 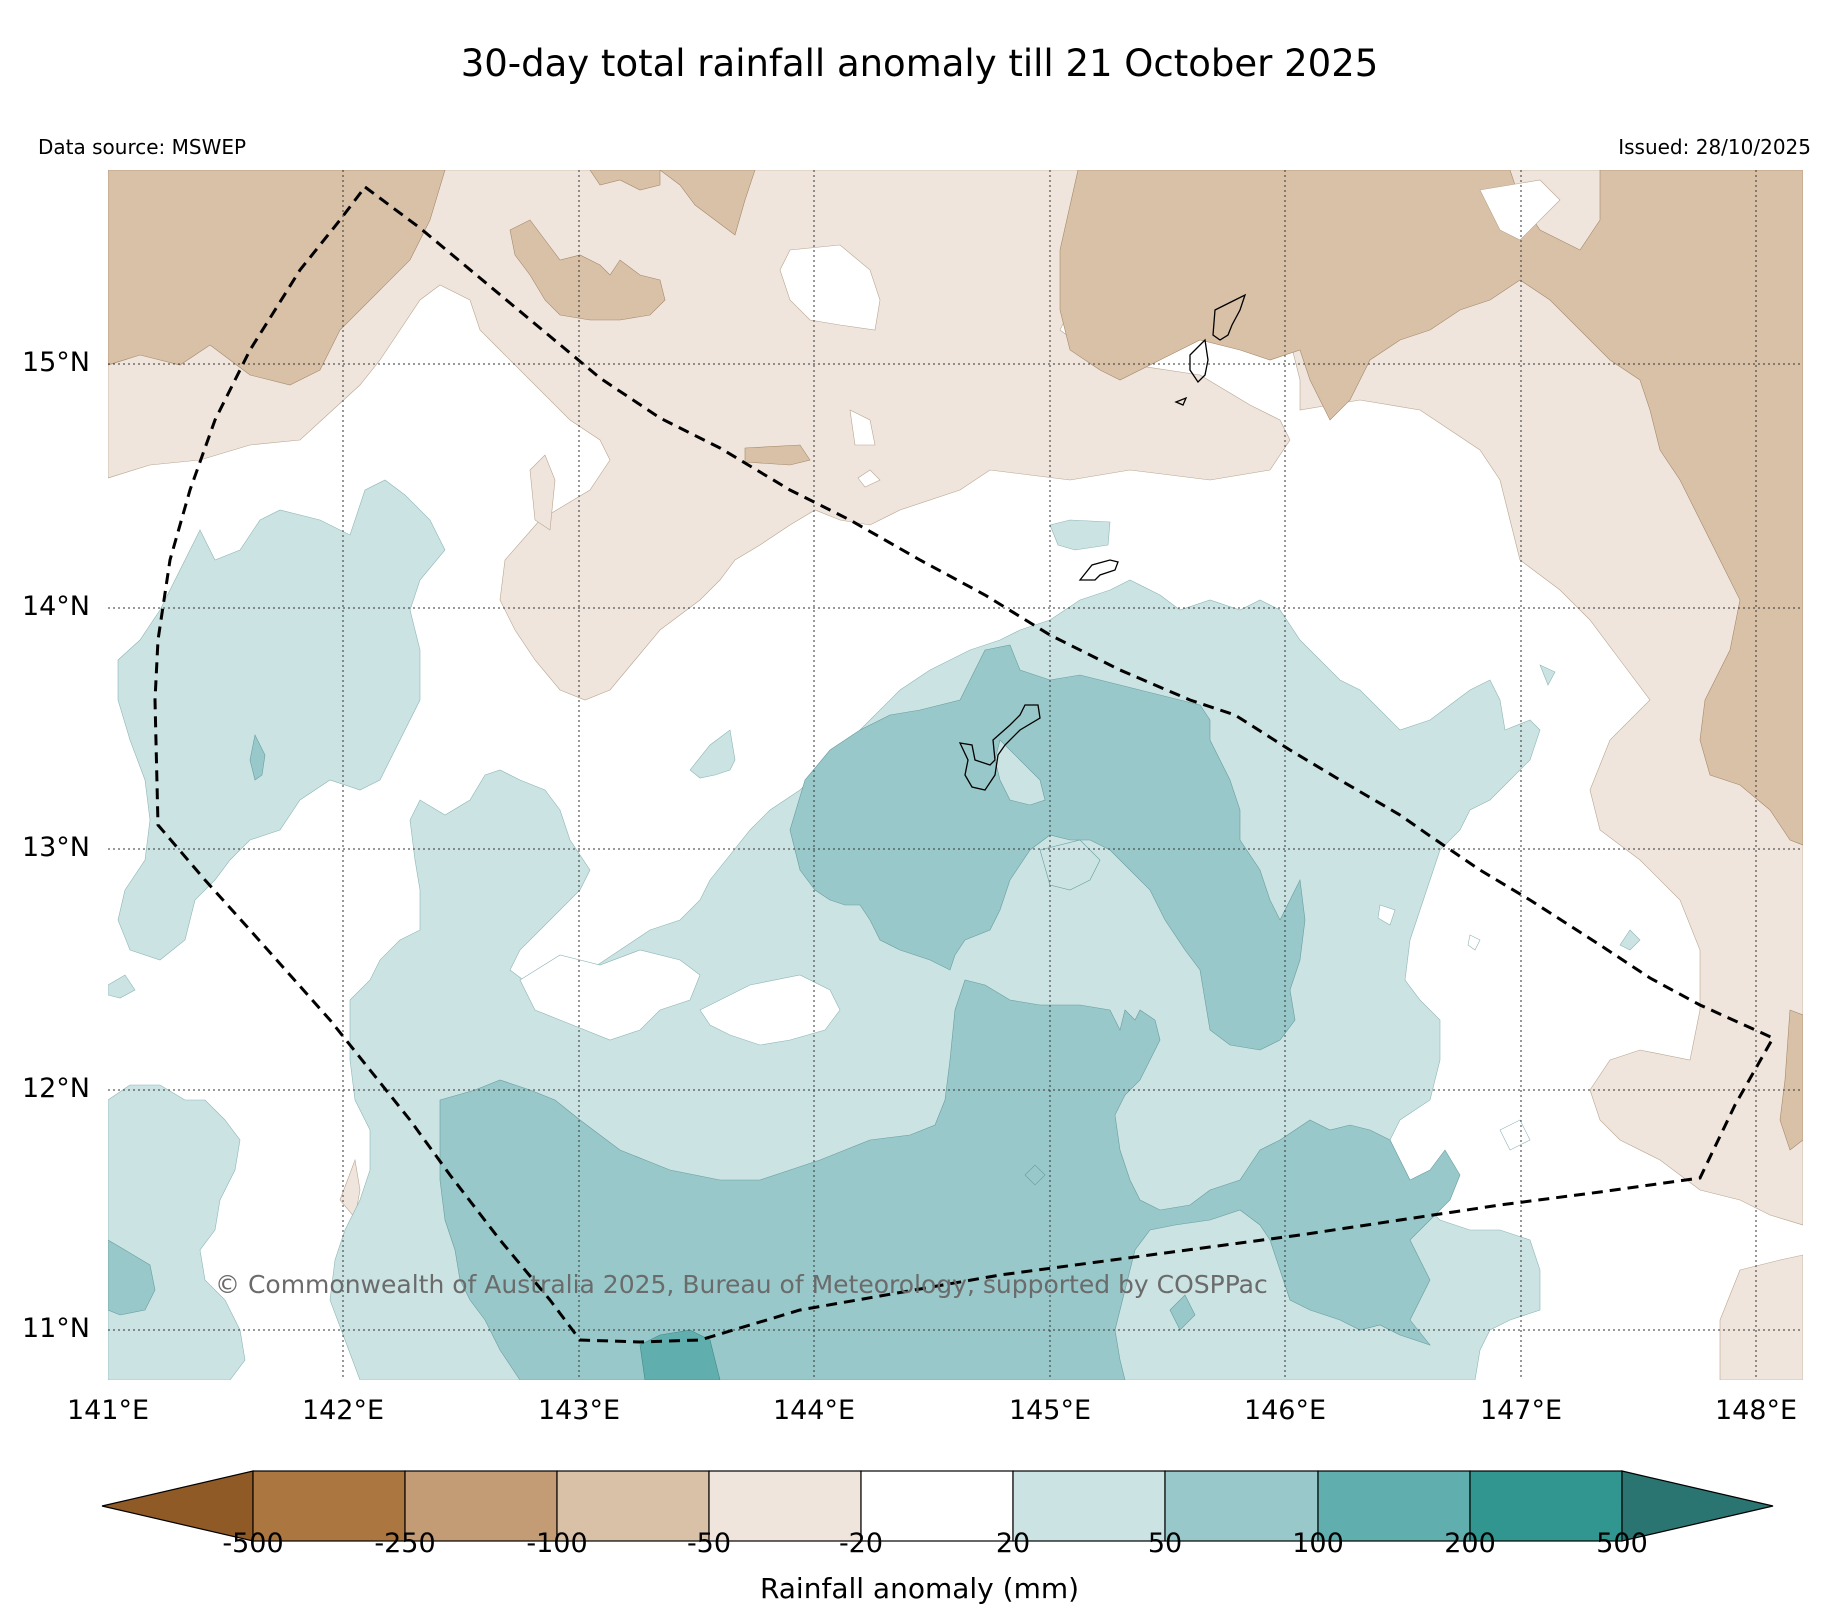 What do you see at coordinates (55, 847) in the screenshot?
I see `lat-tick-13: 13°N` at bounding box center [55, 847].